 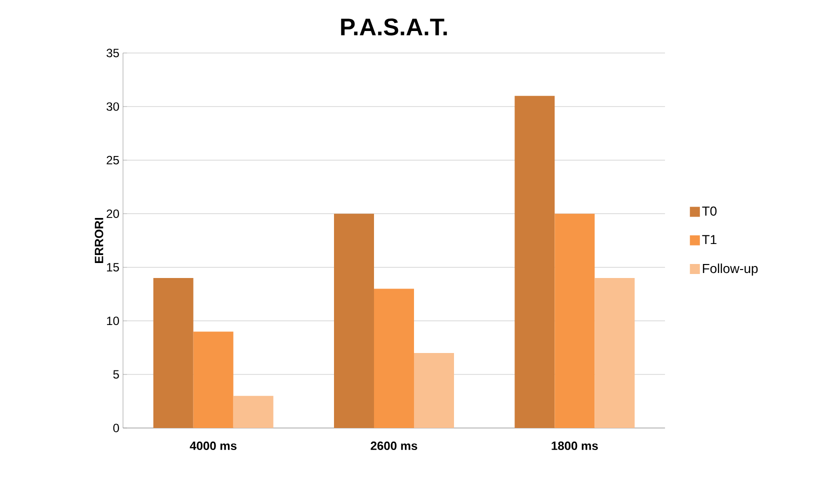 I want to click on legend-label: Follow-up, so click(x=730, y=270).